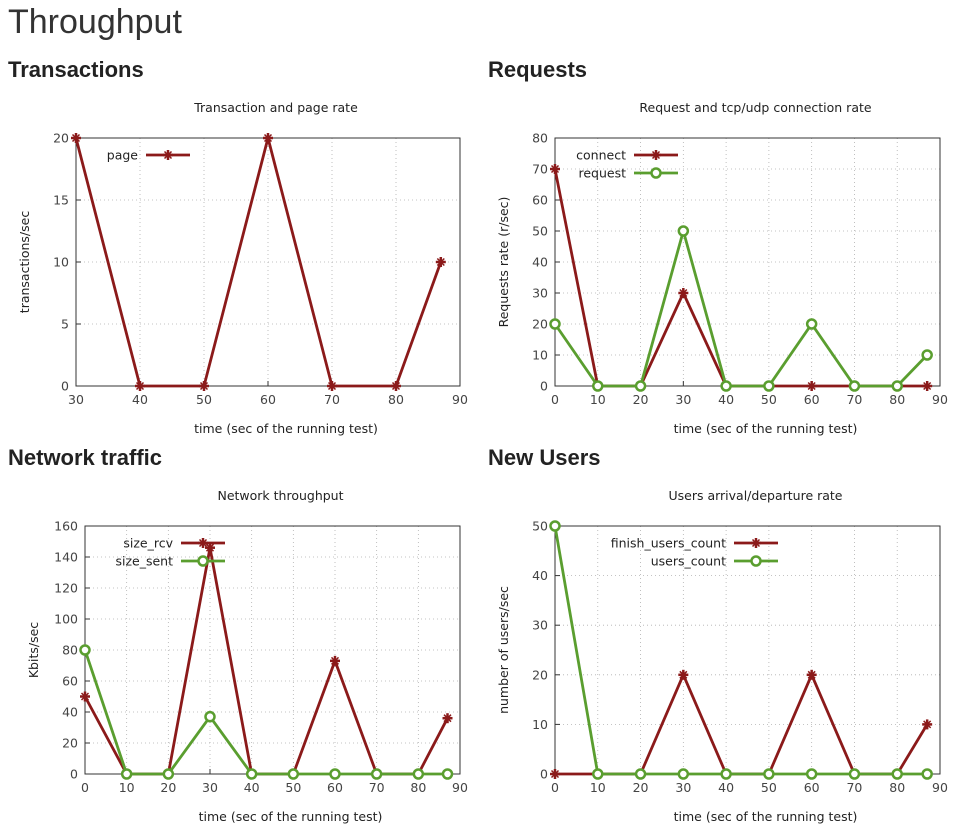  I want to click on legend-label: page, so click(123, 155).